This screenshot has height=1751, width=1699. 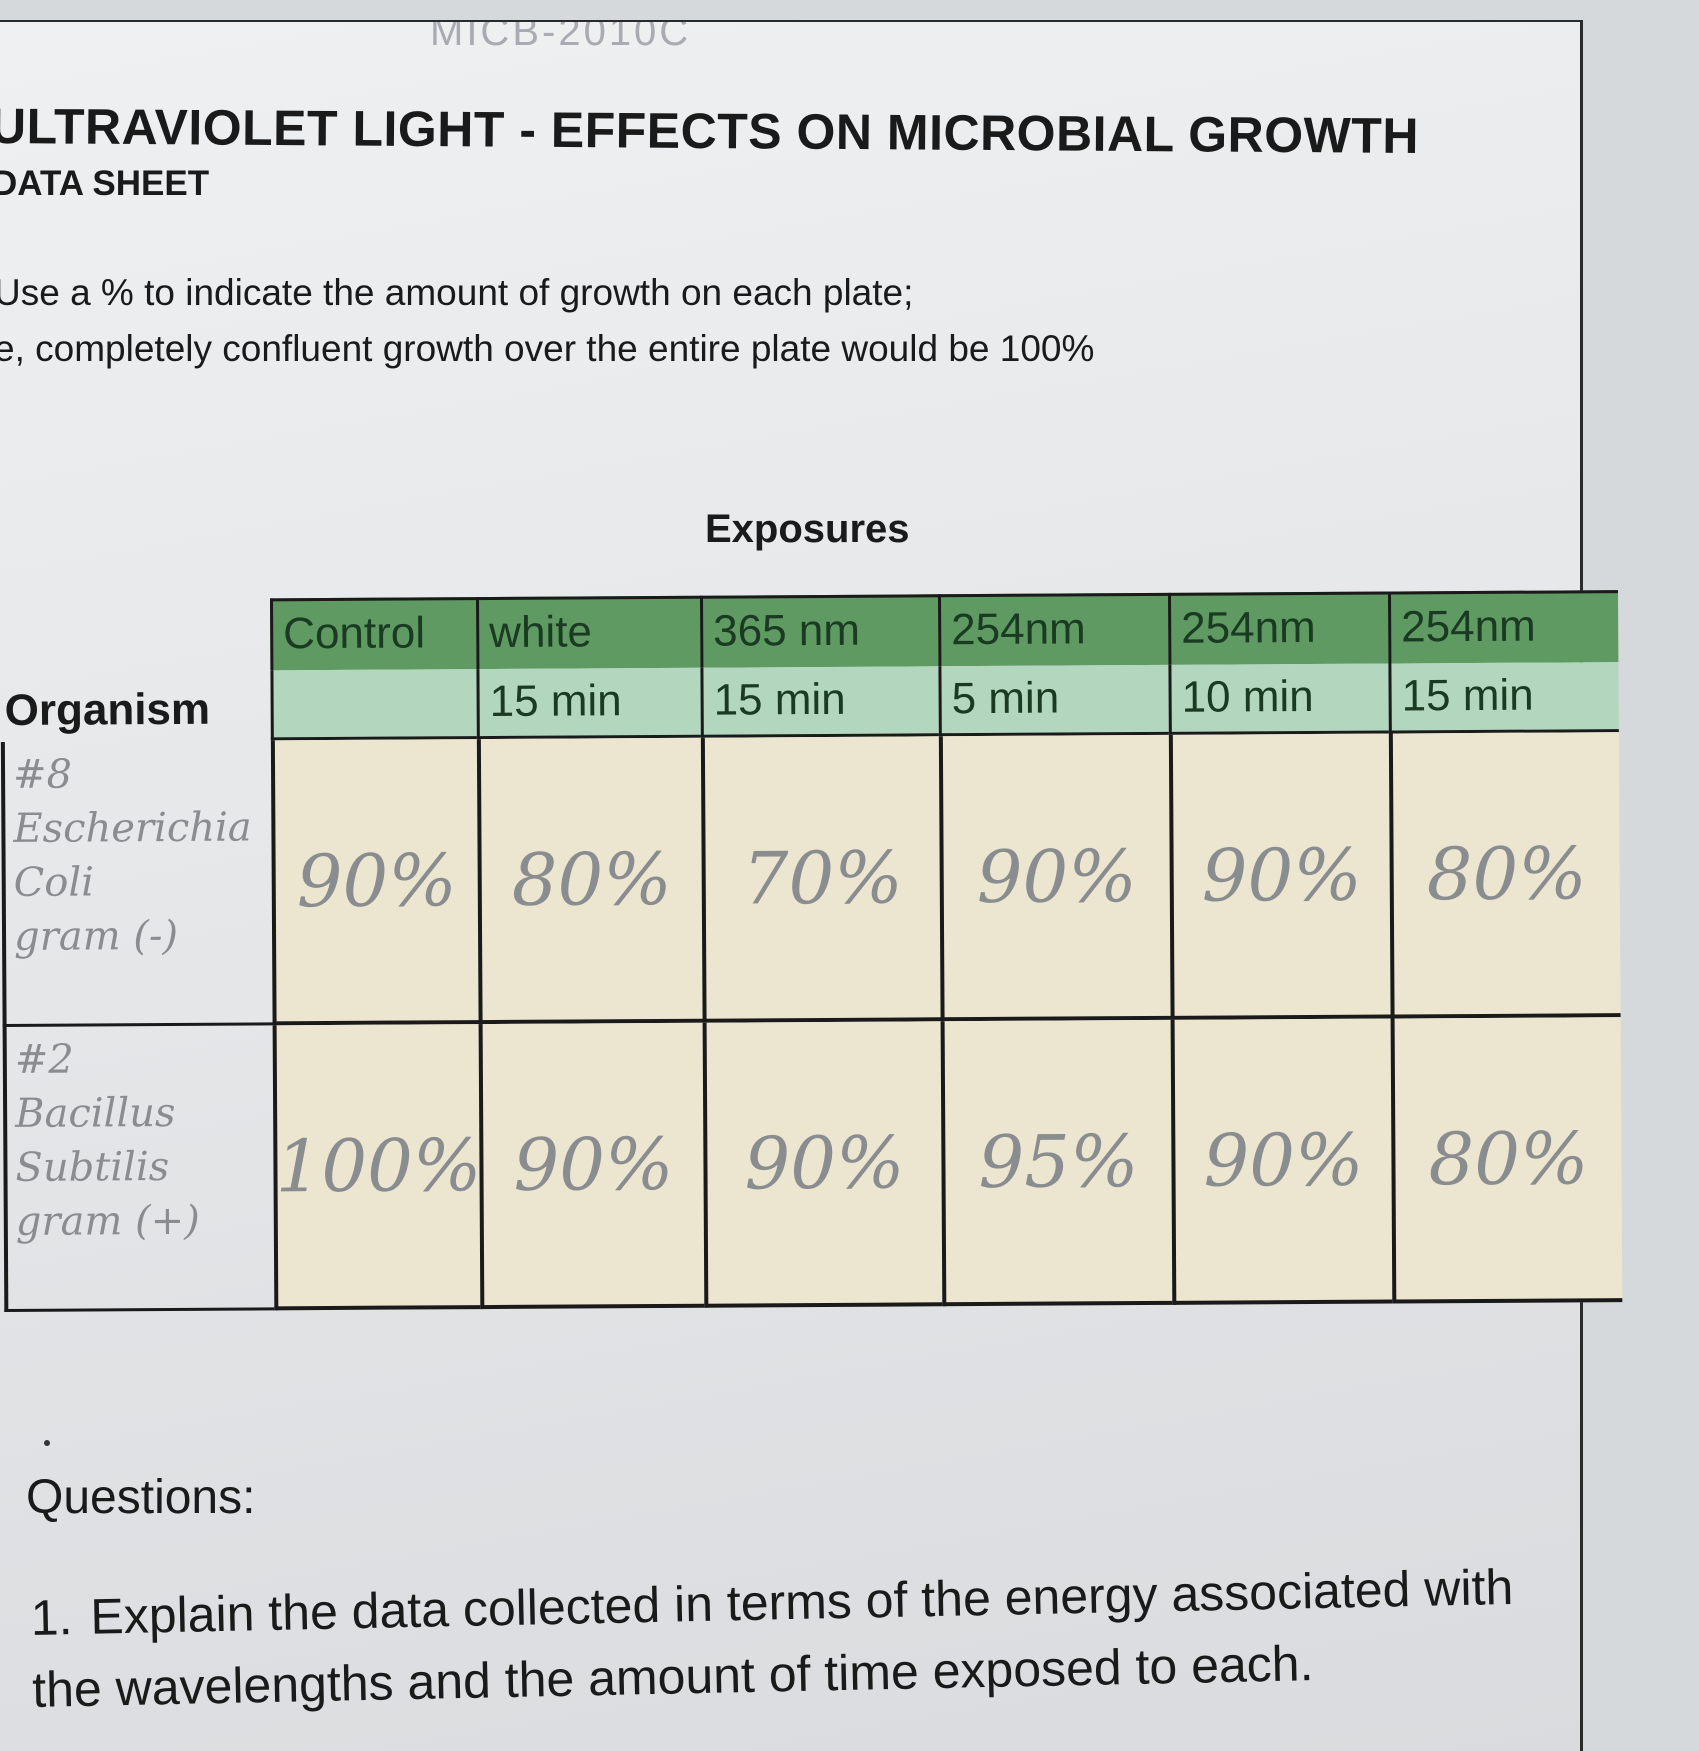 What do you see at coordinates (141, 1497) in the screenshot?
I see `questions-heading: Questions:` at bounding box center [141, 1497].